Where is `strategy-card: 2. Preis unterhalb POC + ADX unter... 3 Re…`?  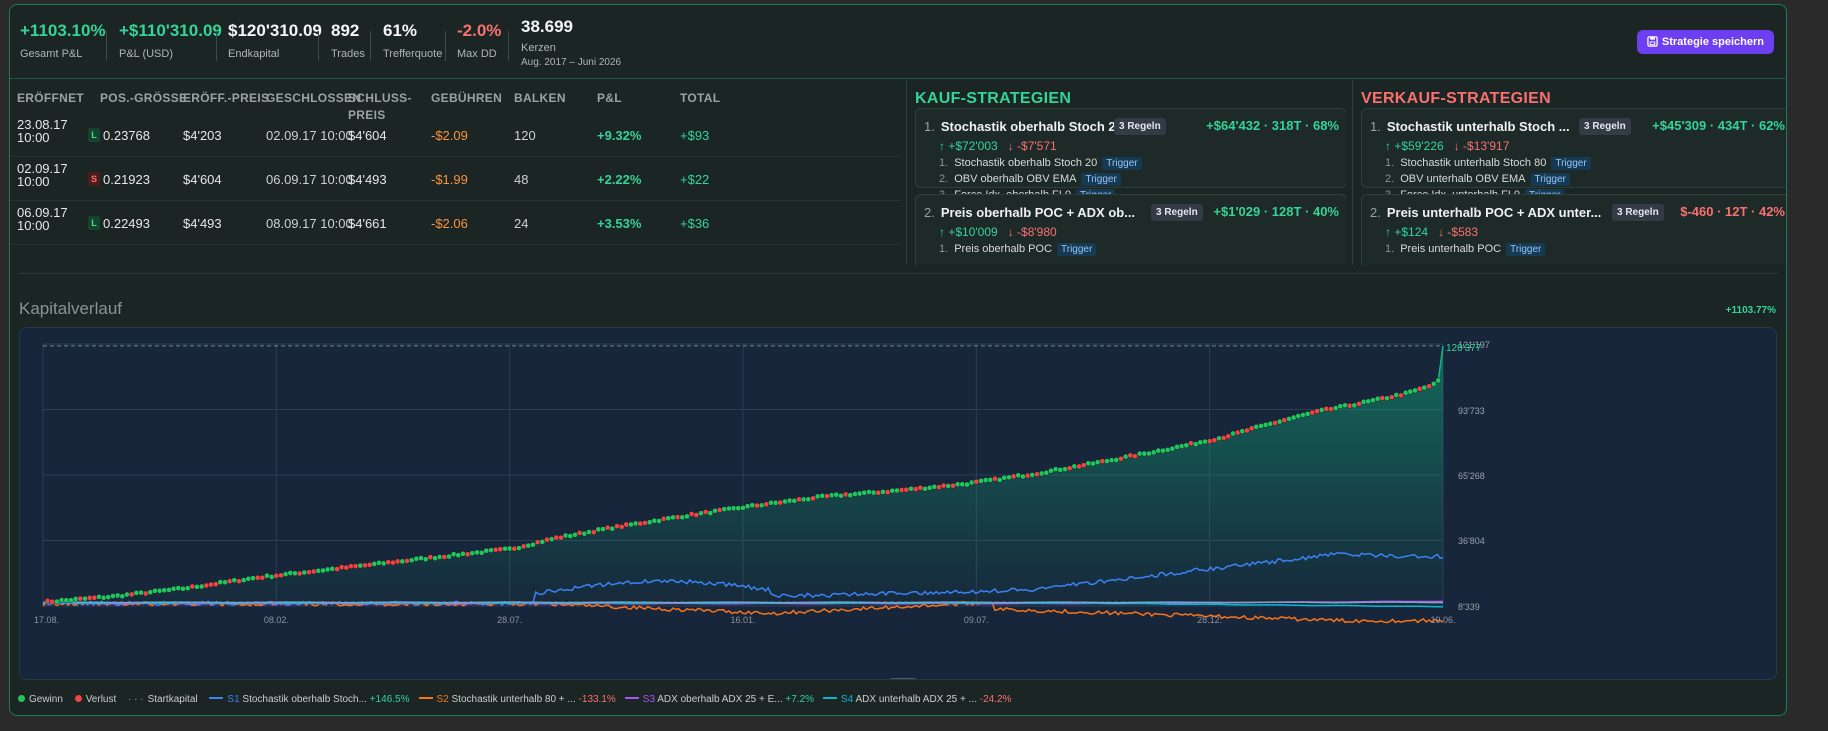 strategy-card: 2. Preis unterhalb POC + ADX unter... 3 Re… is located at coordinates (1573, 229).